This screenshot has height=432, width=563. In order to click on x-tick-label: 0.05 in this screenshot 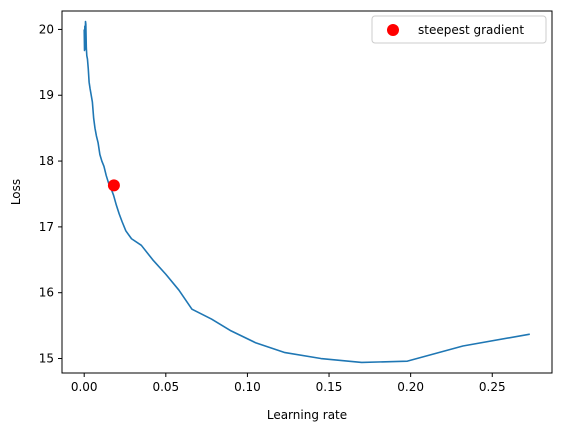, I will do `click(165, 387)`.